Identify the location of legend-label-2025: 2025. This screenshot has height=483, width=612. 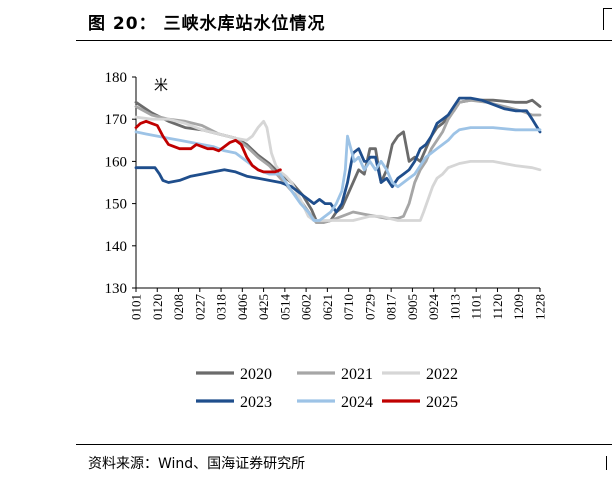
(442, 402).